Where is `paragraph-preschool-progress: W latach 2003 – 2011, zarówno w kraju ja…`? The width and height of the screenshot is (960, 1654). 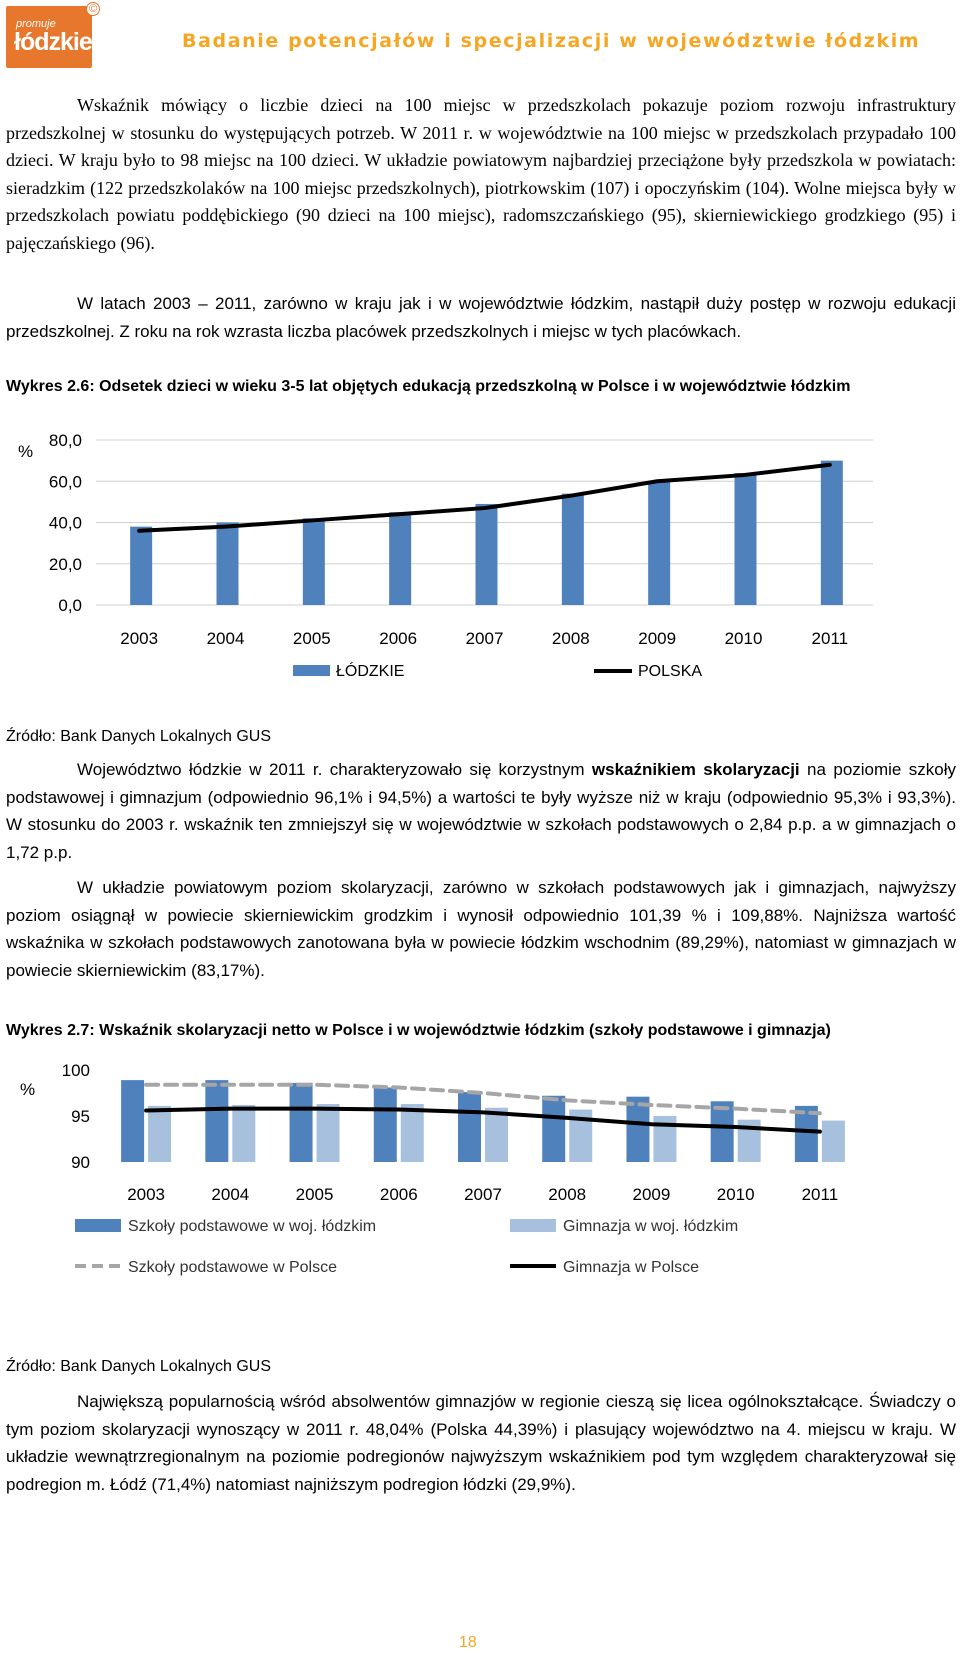
paragraph-preschool-progress: W latach 2003 – 2011, zarówno w kraju ja… is located at coordinates (481, 317).